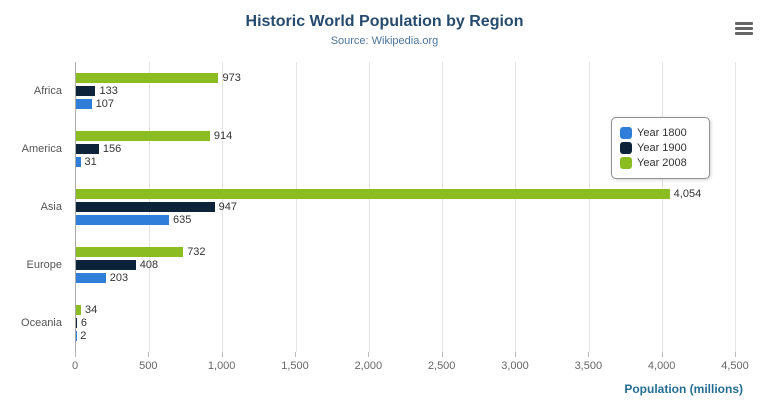 Image resolution: width=769 pixels, height=416 pixels. What do you see at coordinates (405, 336) in the screenshot?
I see `bar-row: 2` at bounding box center [405, 336].